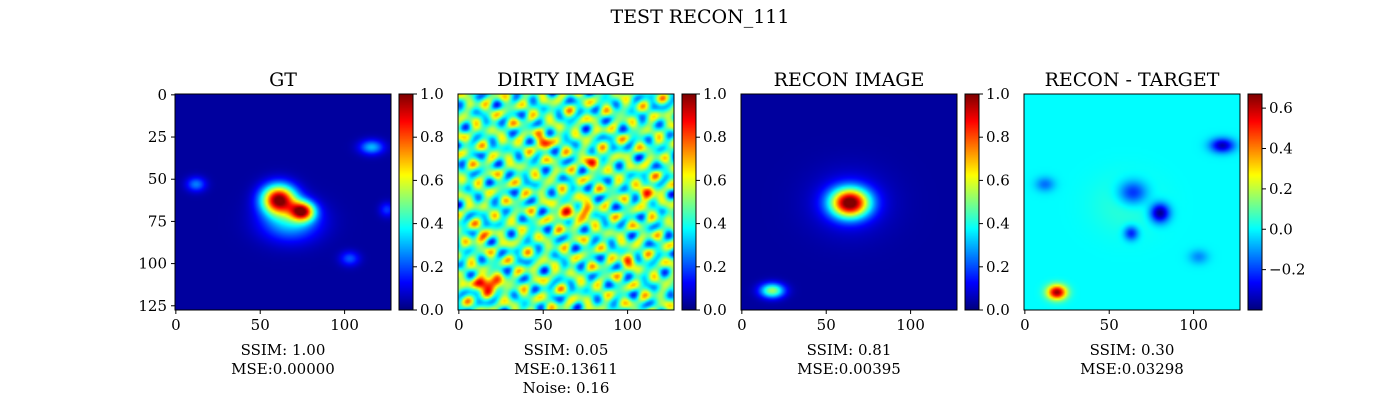 This screenshot has width=1400, height=400. I want to click on y-tick-label: 0, so click(162, 95).